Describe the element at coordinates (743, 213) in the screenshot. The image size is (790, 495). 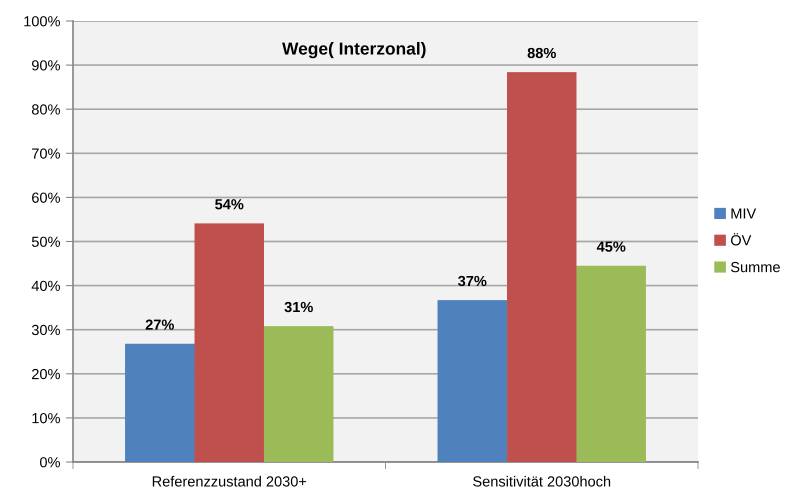
I see `legend-label: MIV` at that location.